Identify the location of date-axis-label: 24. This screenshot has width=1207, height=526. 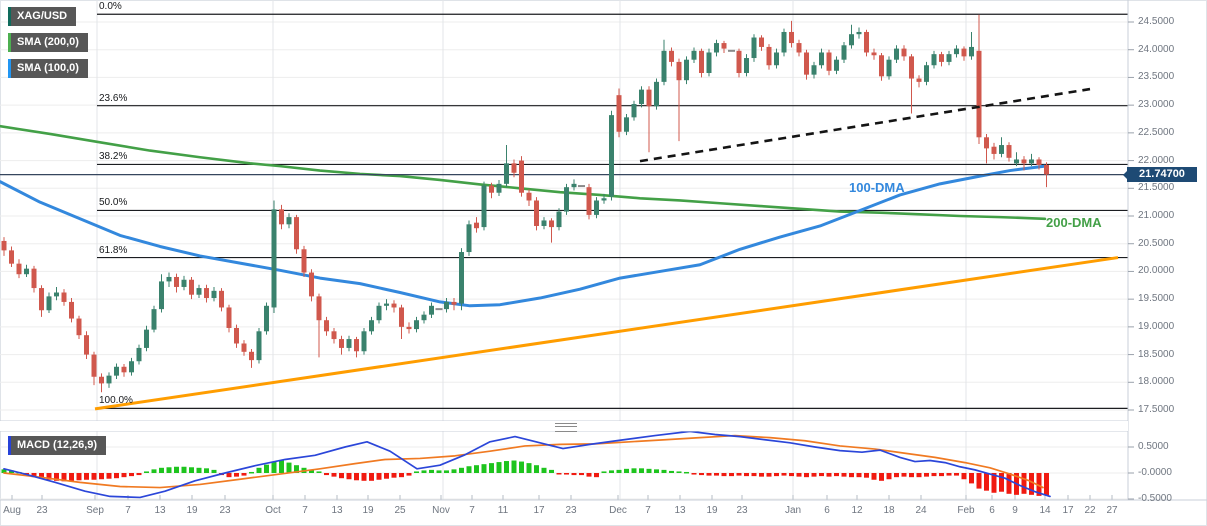
(921, 510).